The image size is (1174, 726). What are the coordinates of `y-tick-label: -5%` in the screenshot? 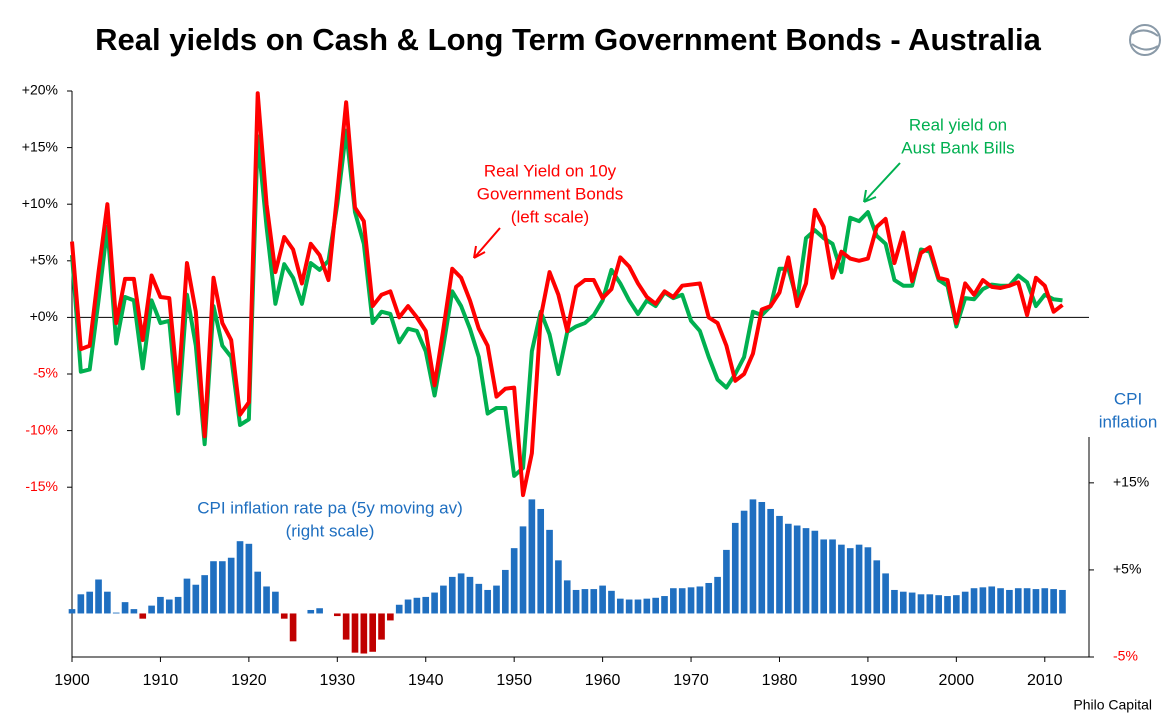 It's located at (45, 373).